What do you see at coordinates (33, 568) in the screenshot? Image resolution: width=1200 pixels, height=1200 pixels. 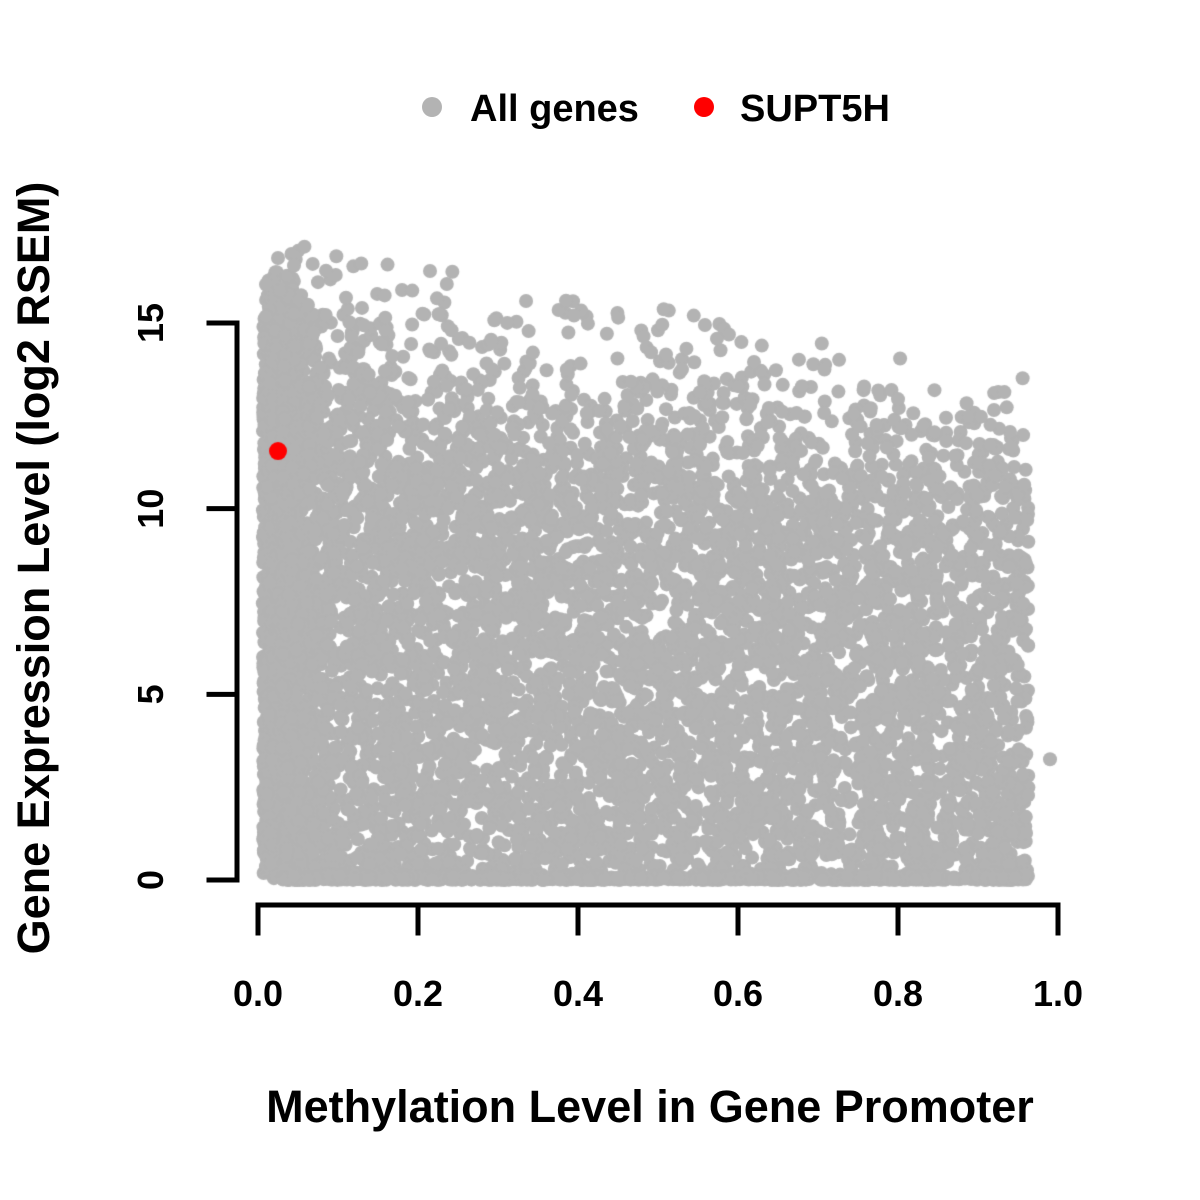 I see `y-axis-title: Gene Expression Level (log2 RSEM)` at bounding box center [33, 568].